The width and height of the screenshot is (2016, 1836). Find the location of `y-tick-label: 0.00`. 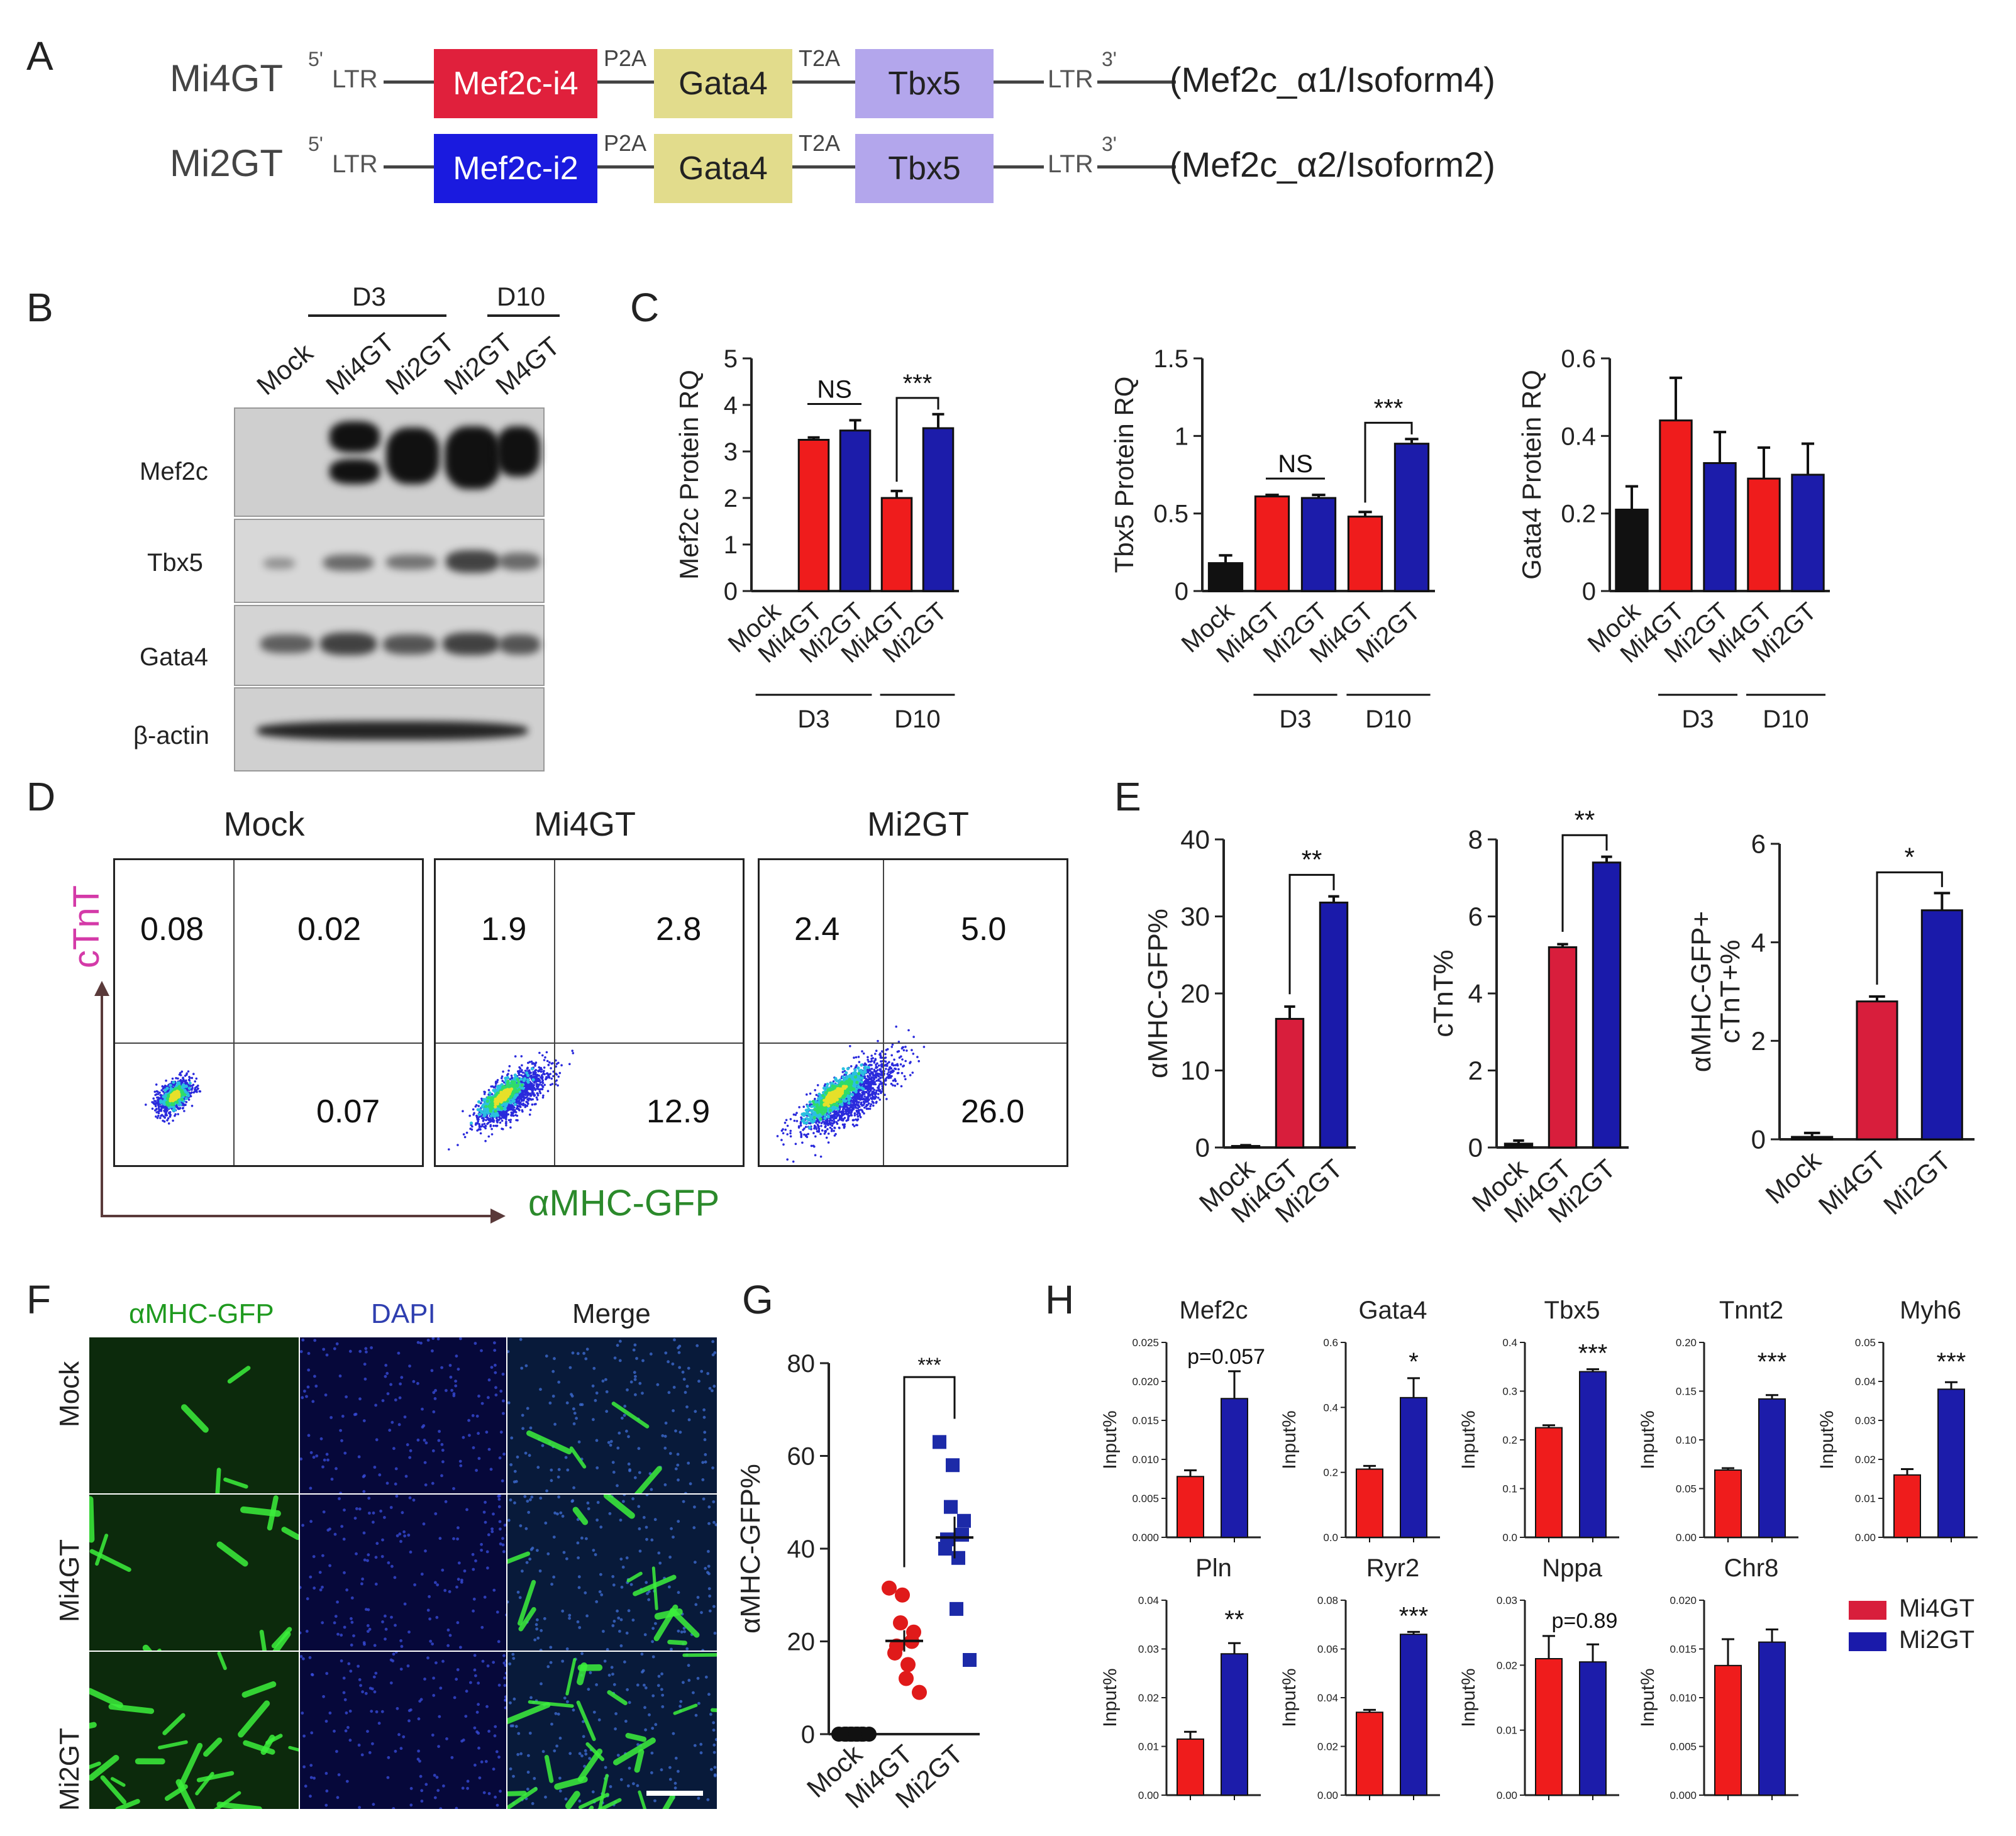

y-tick-label: 0.00 is located at coordinates (1686, 1538).